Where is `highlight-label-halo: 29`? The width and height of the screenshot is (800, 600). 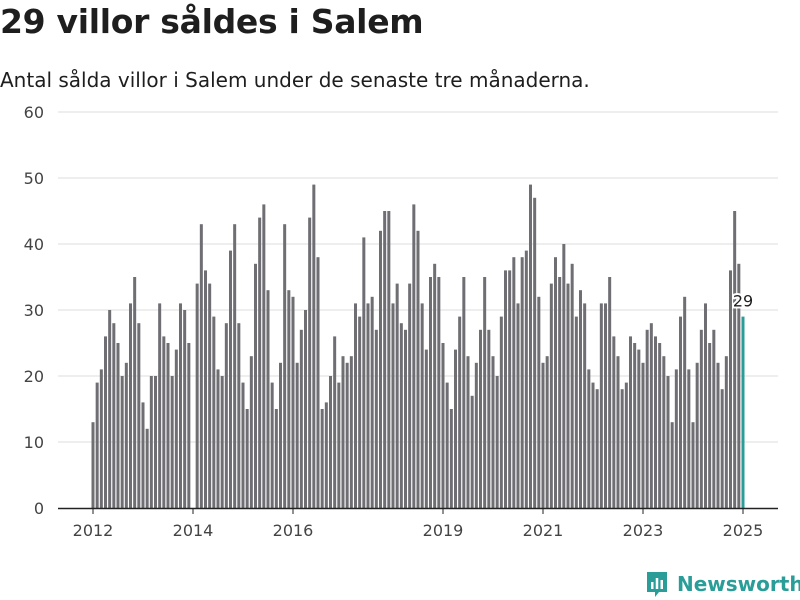
highlight-label-halo: 29 is located at coordinates (743, 301).